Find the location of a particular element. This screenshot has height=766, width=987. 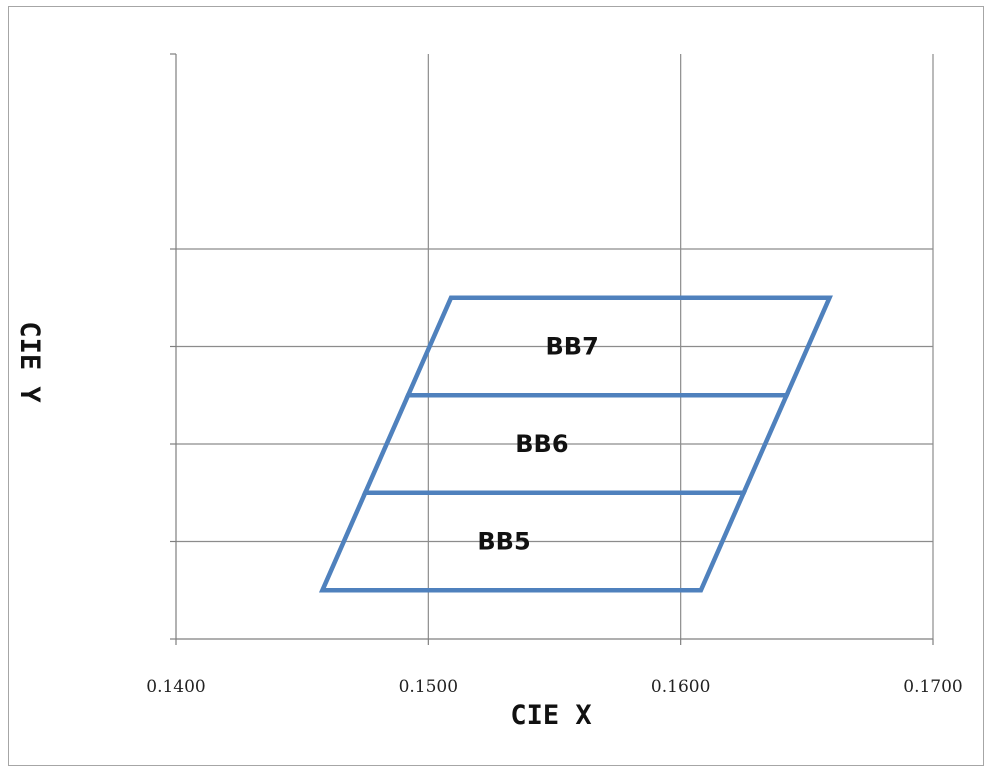

region-label-bb5: BB5 is located at coordinates (503, 542).